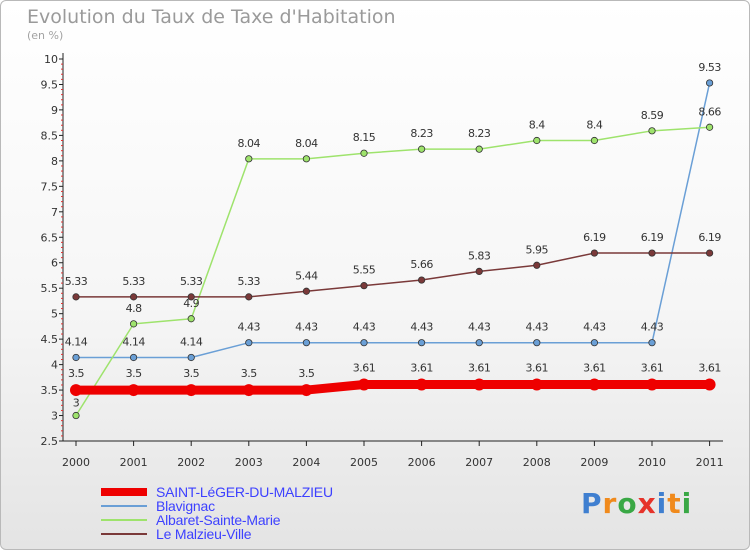 The width and height of the screenshot is (750, 550). What do you see at coordinates (479, 462) in the screenshot?
I see `x-tick-label: 2007` at bounding box center [479, 462].